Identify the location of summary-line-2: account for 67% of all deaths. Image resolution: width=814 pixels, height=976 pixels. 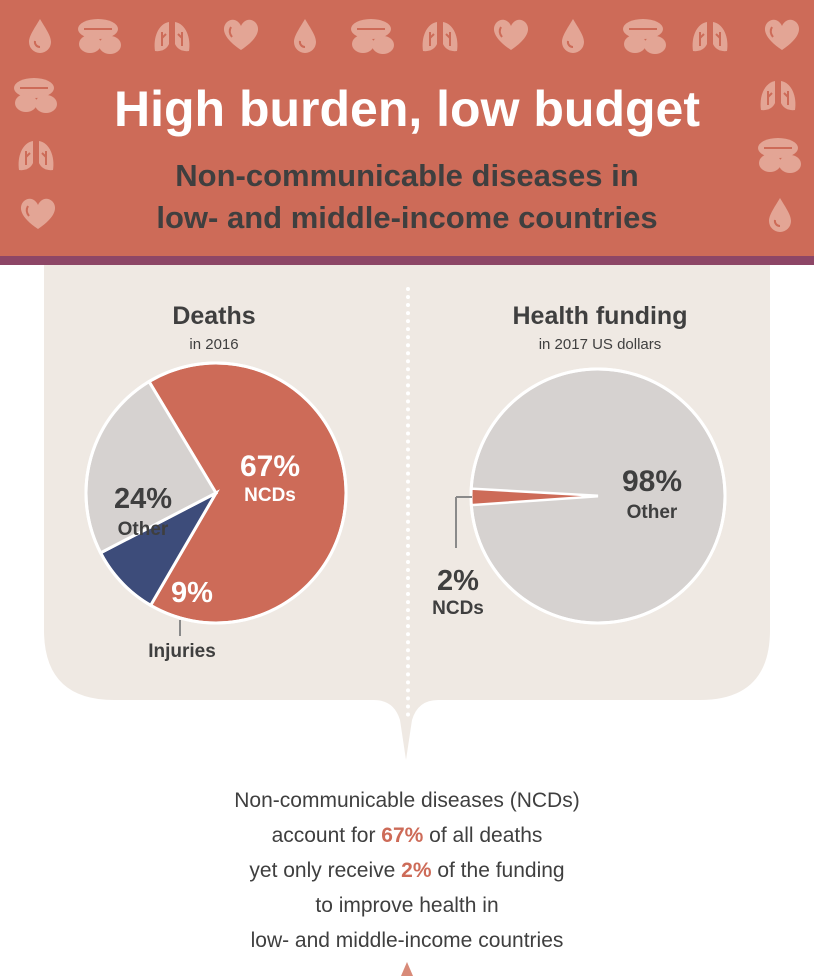
(407, 835).